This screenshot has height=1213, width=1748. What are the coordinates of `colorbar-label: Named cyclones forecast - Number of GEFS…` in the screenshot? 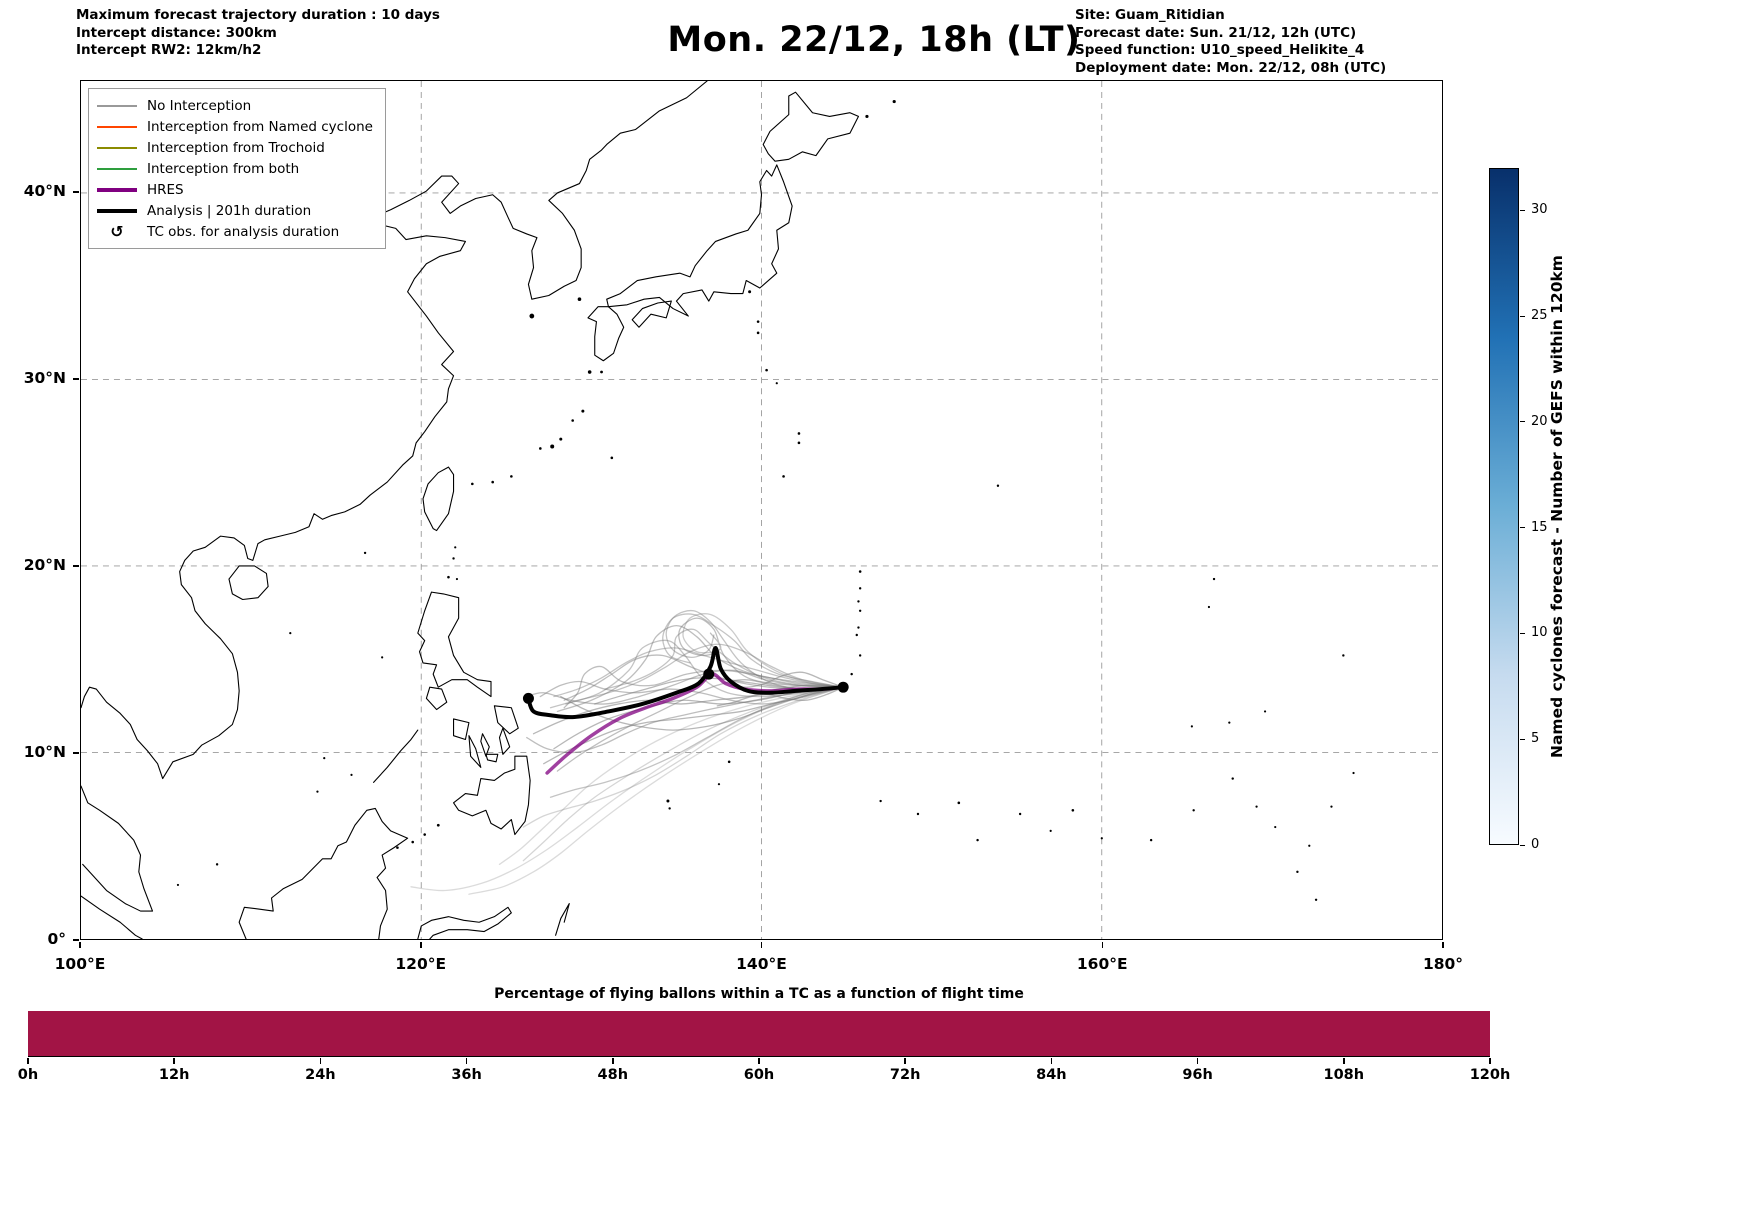 It's located at (1557, 506).